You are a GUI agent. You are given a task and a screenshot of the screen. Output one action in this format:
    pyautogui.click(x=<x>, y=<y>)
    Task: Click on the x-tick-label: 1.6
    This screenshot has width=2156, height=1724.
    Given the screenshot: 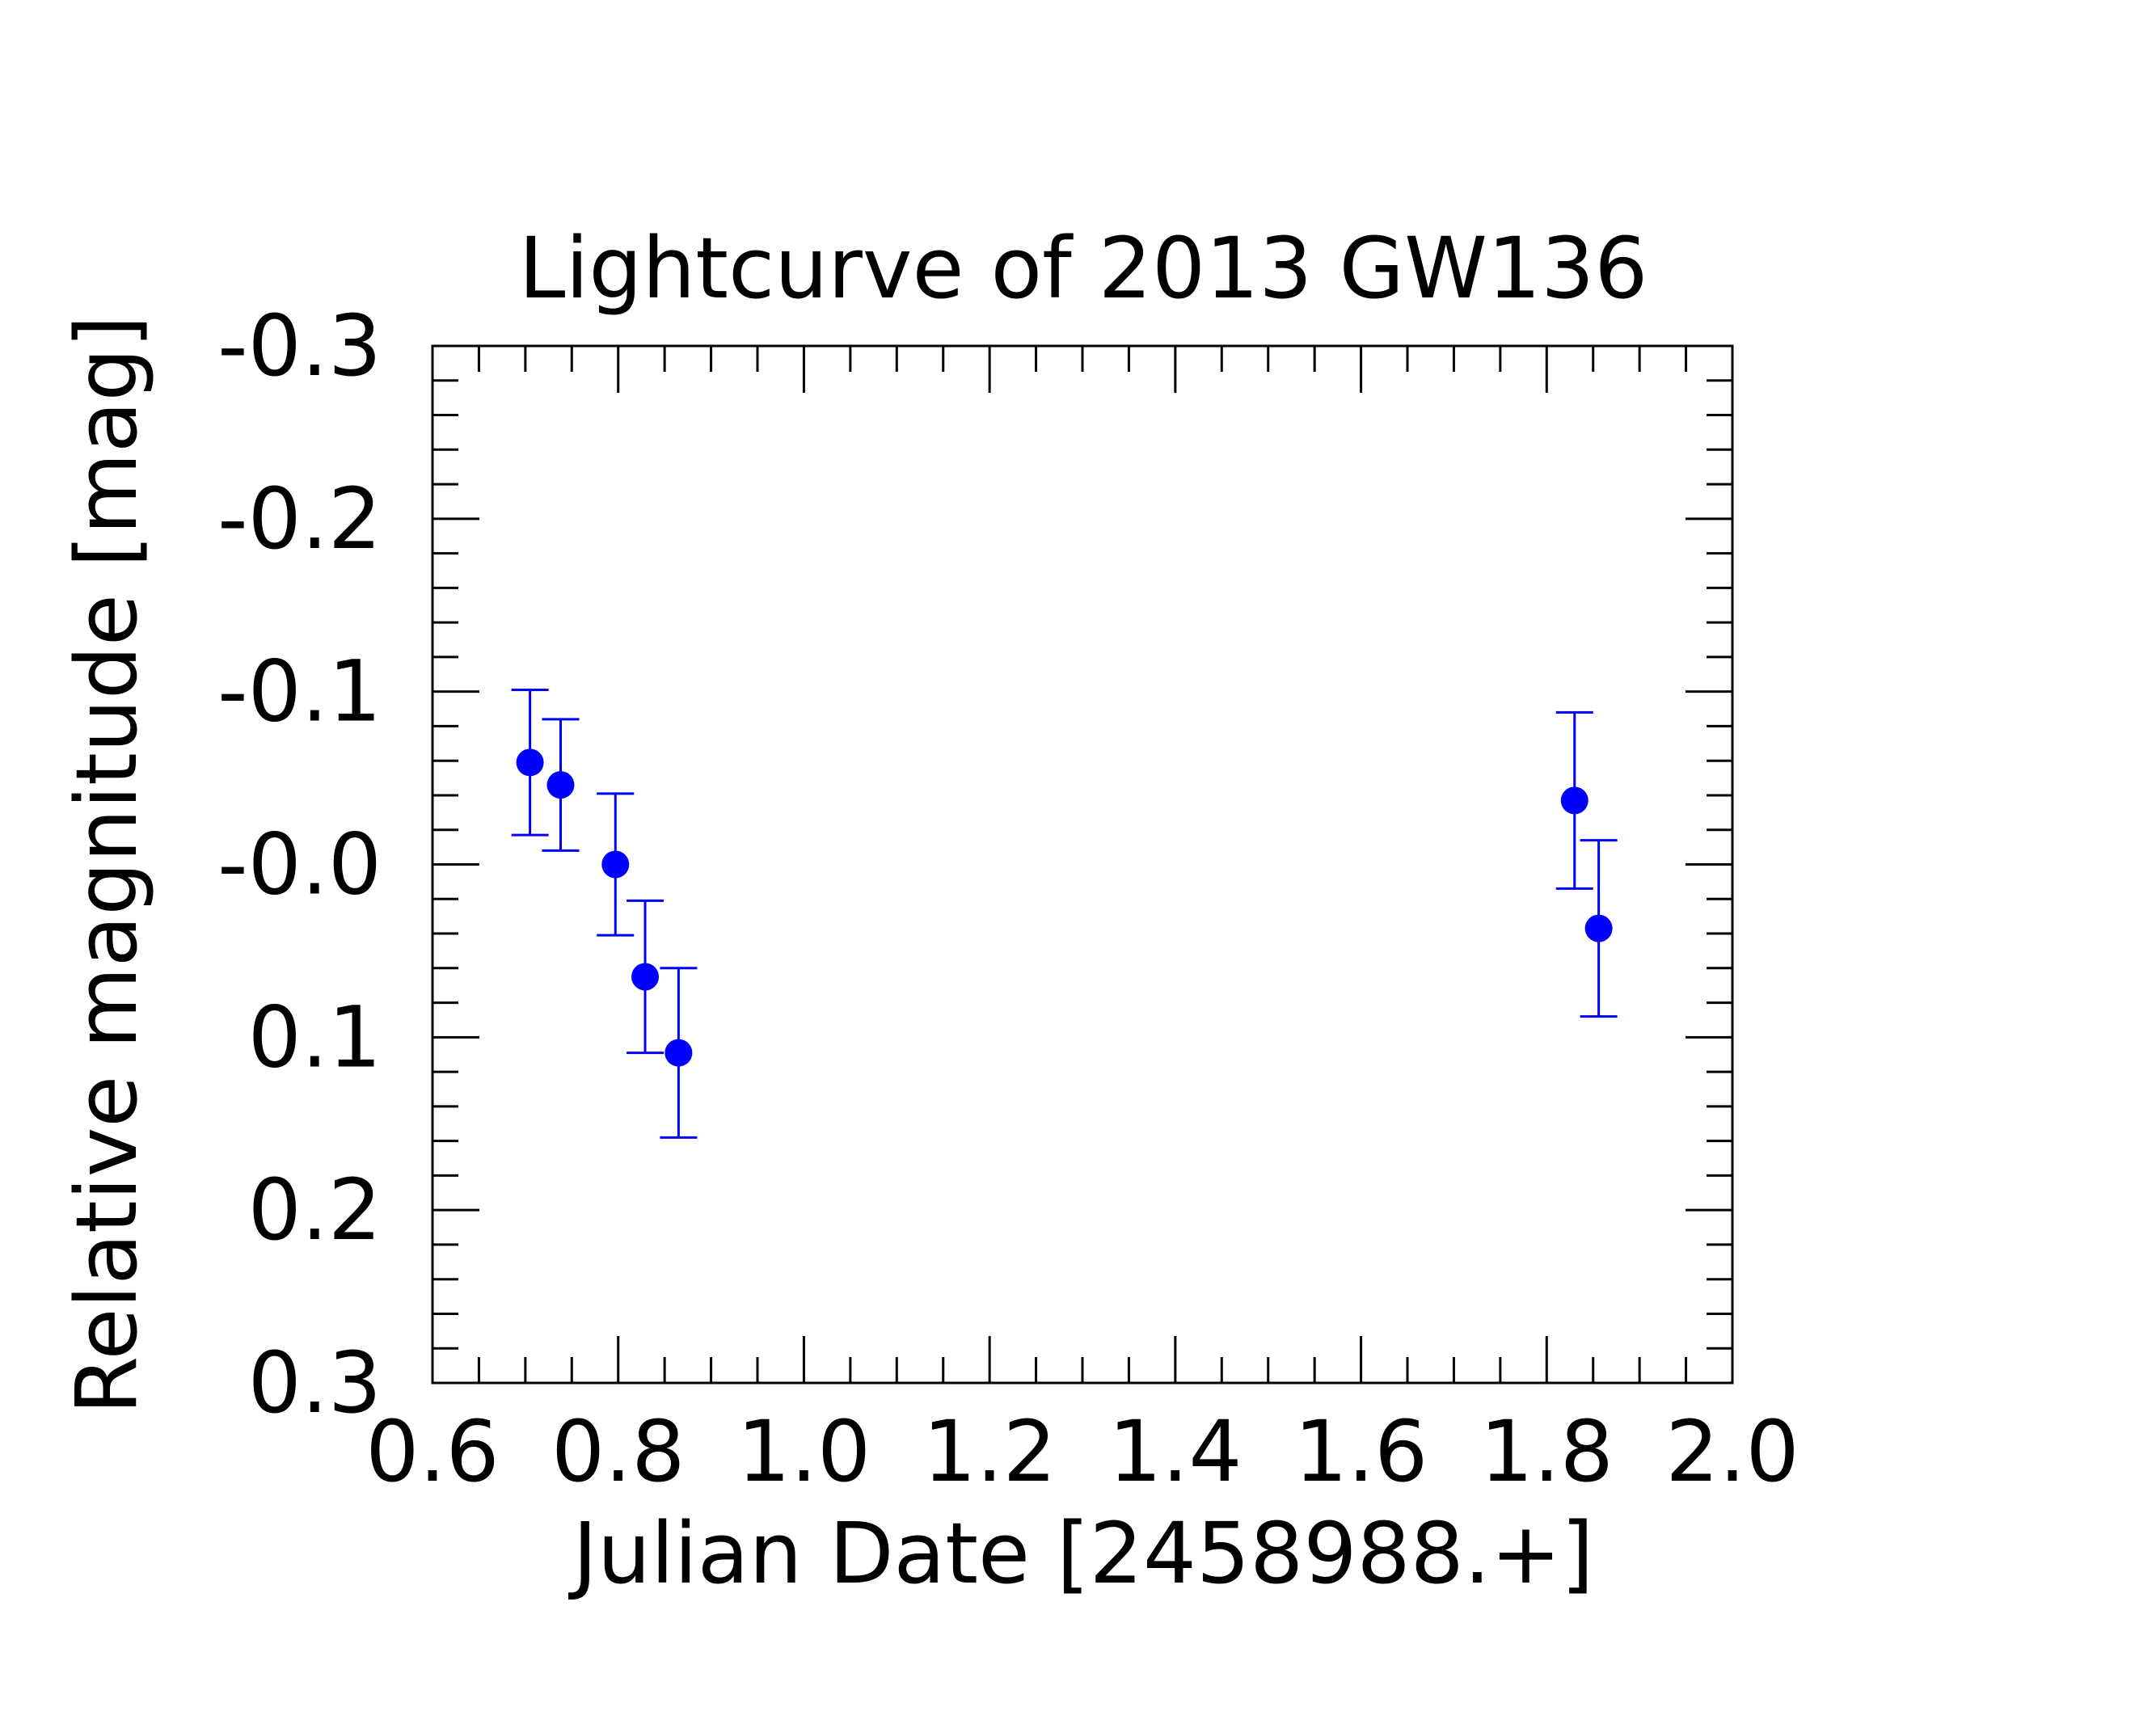 What is the action you would take?
    pyautogui.click(x=1361, y=1451)
    